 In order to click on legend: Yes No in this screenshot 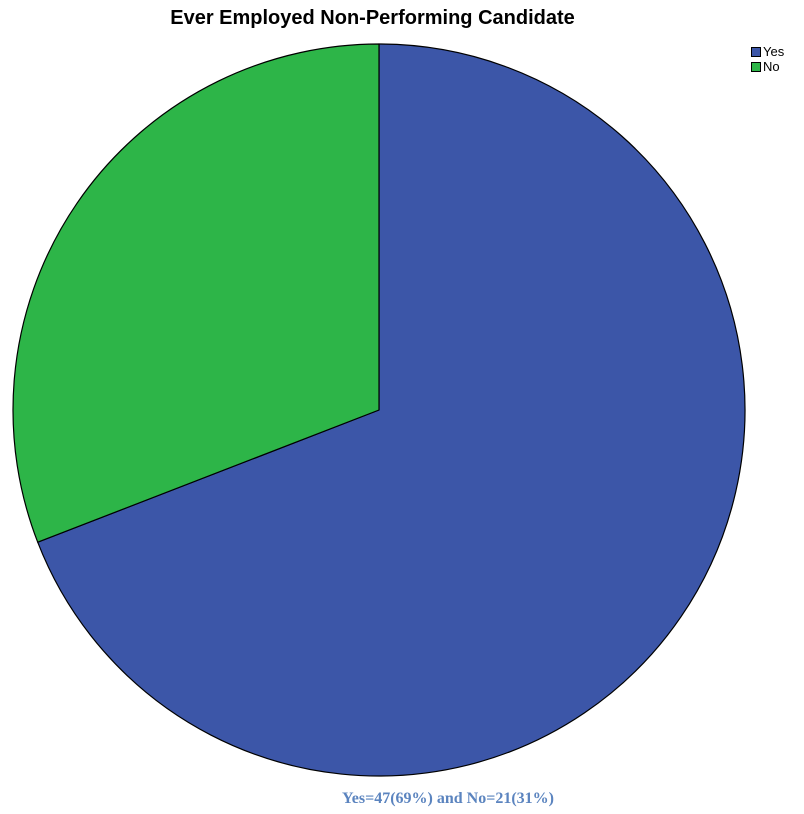, I will do `click(767, 59)`.